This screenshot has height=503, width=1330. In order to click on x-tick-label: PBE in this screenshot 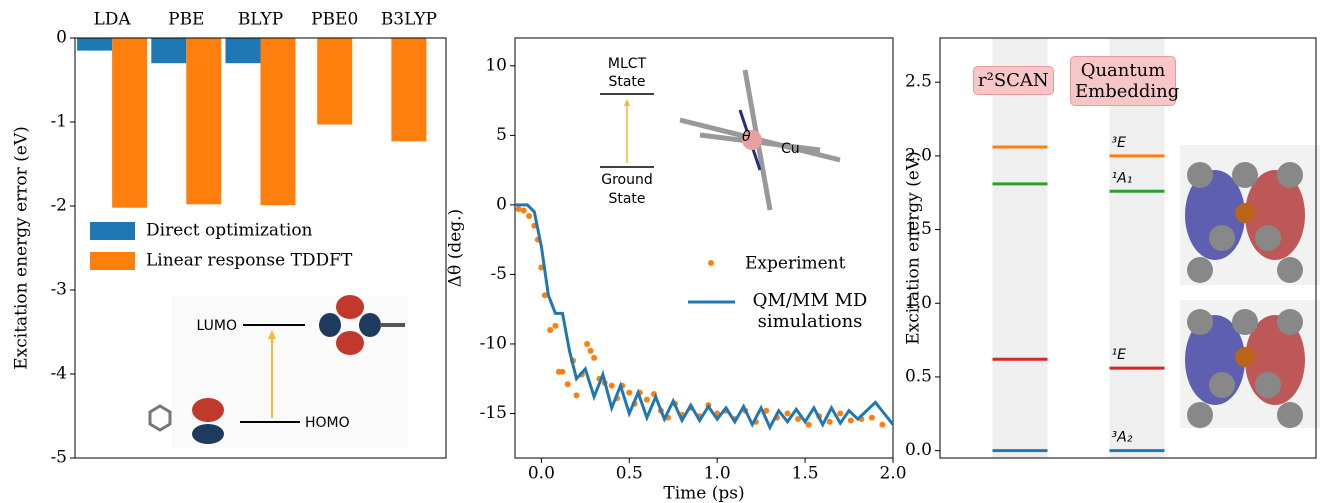, I will do `click(186, 20)`.